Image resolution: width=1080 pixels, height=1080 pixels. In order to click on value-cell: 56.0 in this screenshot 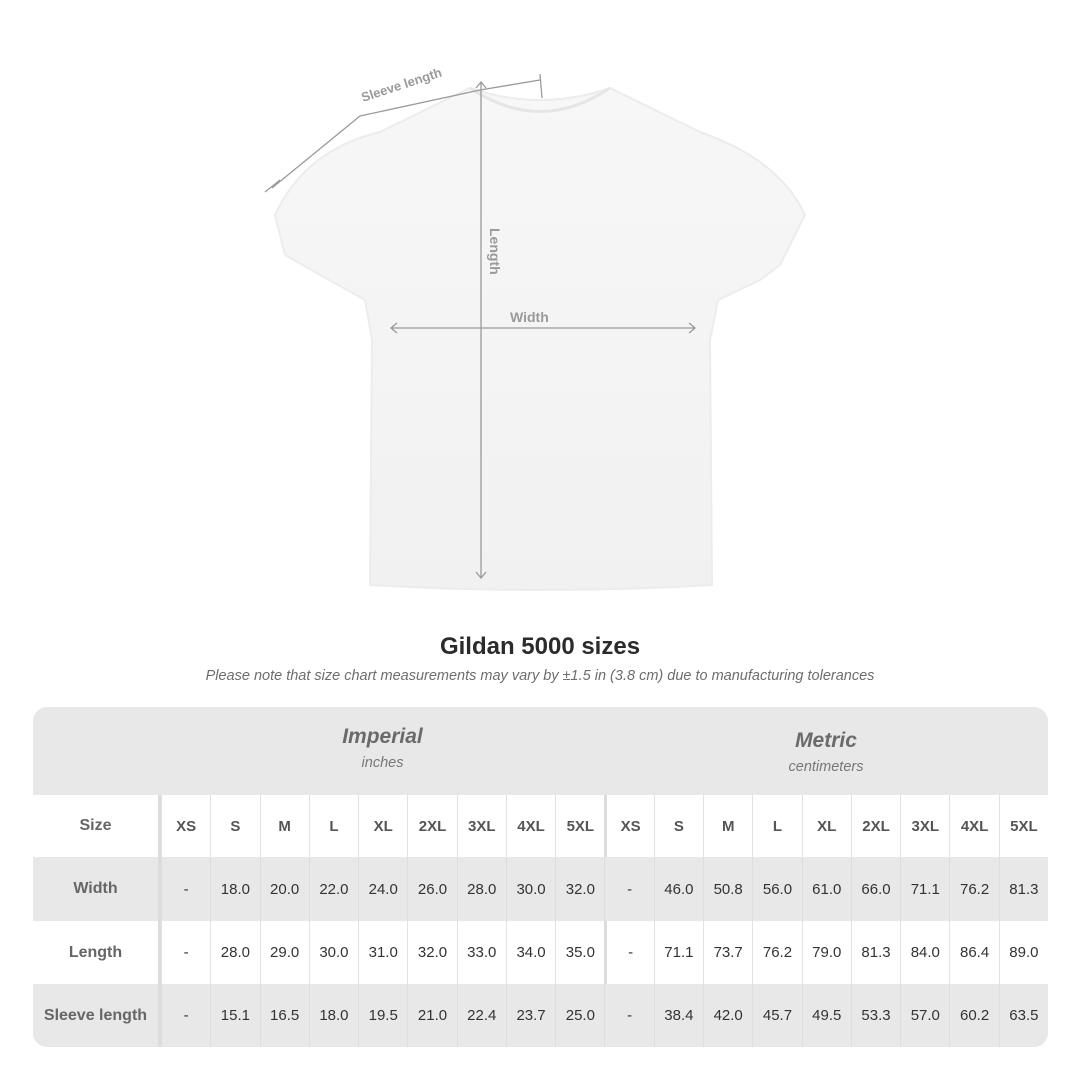, I will do `click(776, 889)`.